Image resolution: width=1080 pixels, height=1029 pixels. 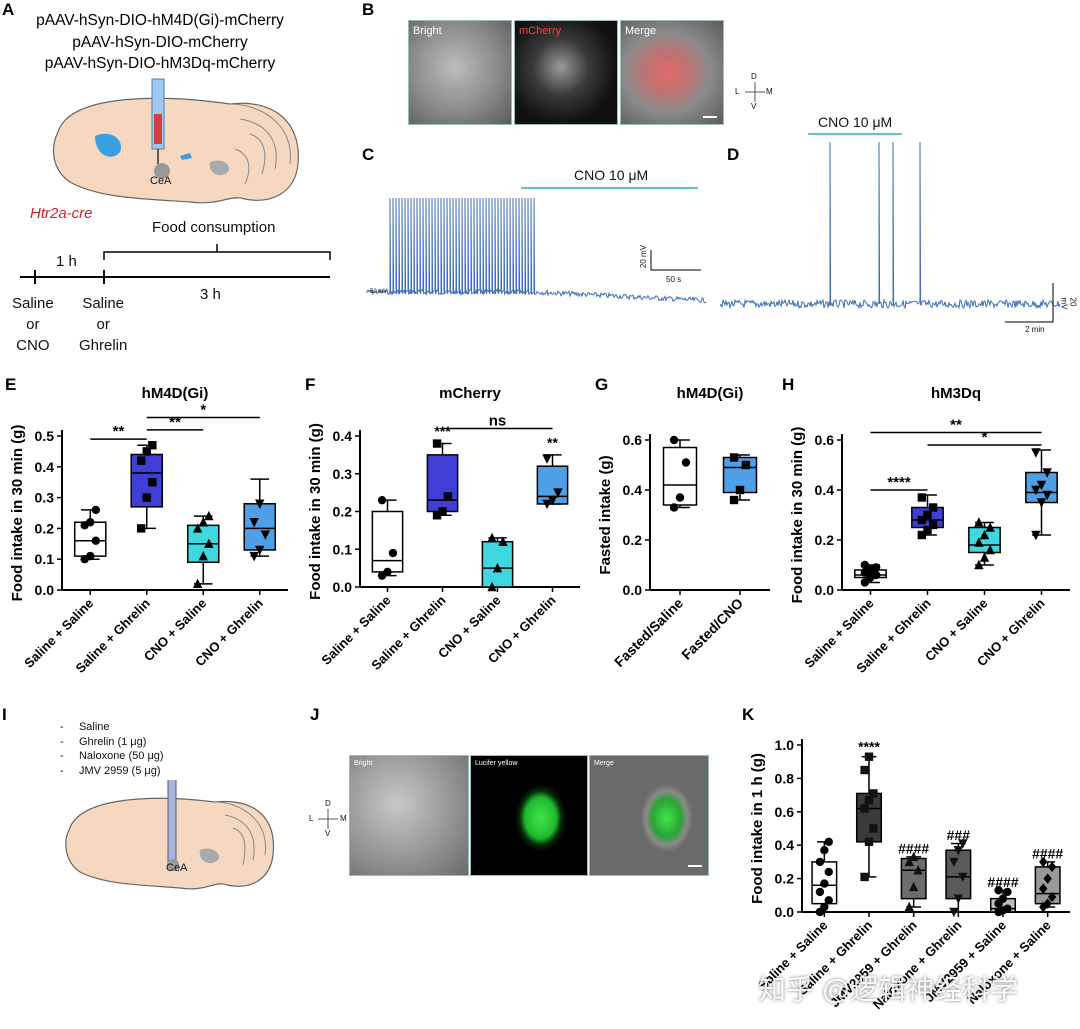 I want to click on bright-caption-j: Bright, so click(x=363, y=763).